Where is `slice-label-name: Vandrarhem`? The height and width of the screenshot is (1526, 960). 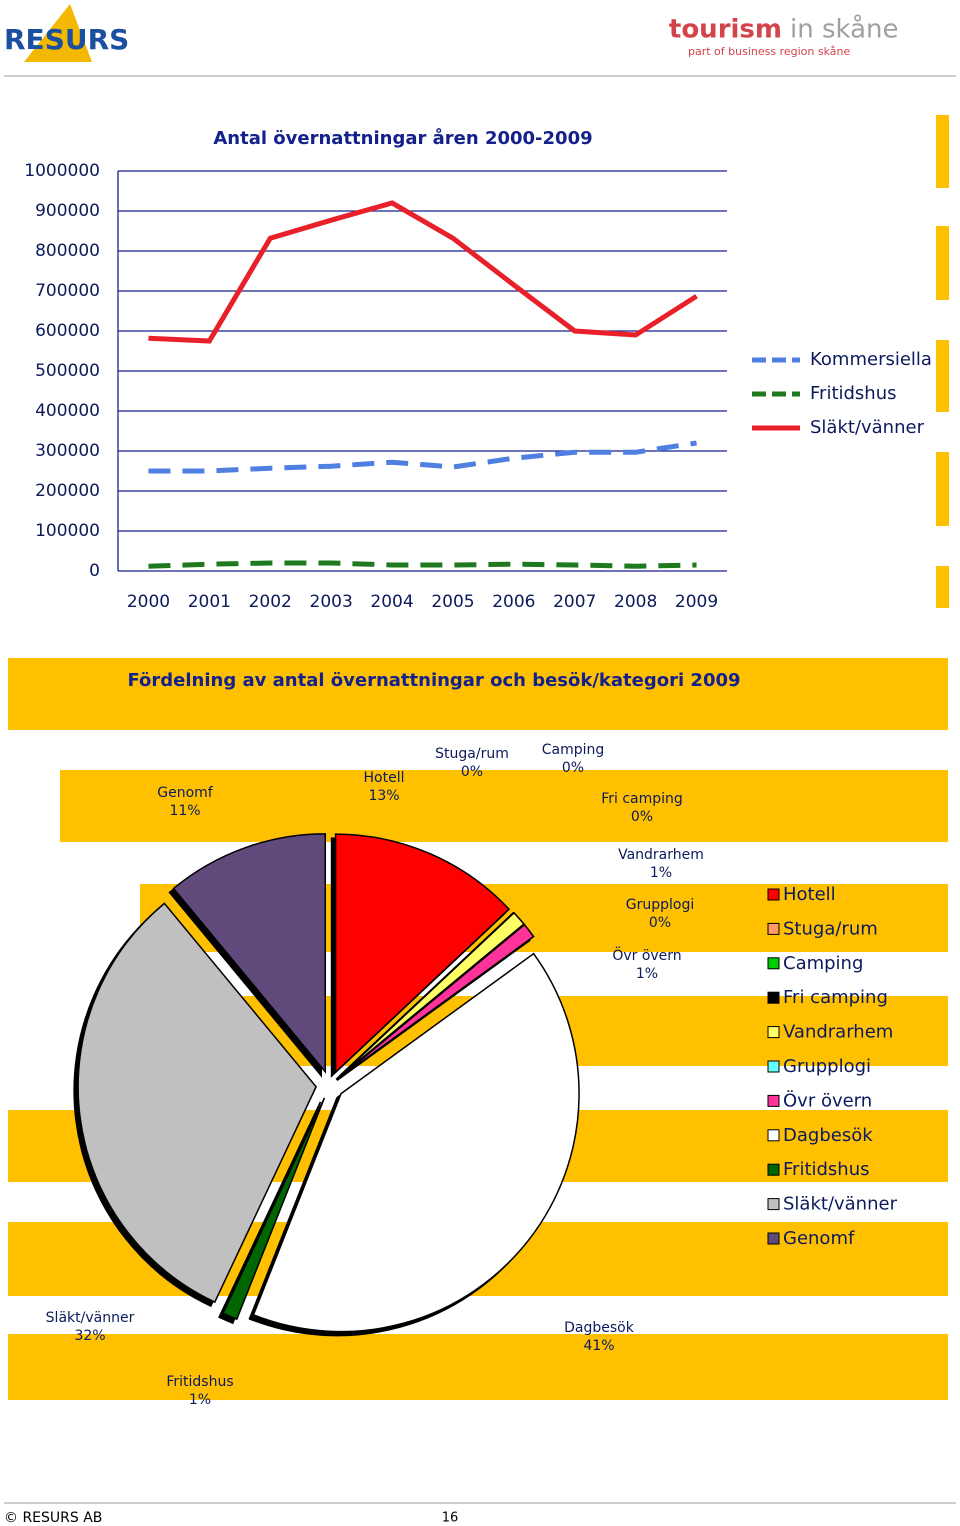
slice-label-name: Vandrarhem is located at coordinates (661, 855).